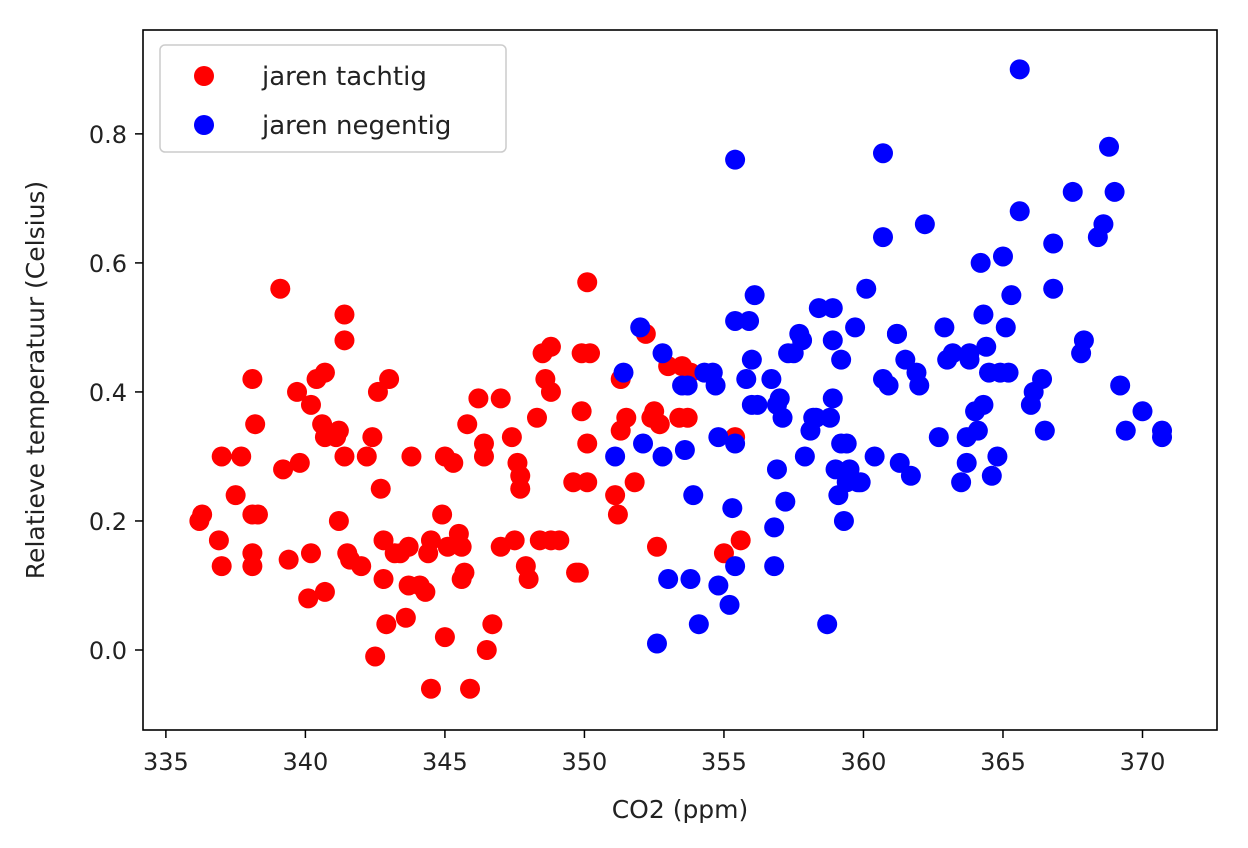  Describe the element at coordinates (108, 264) in the screenshot. I see `y-tick-label: 0.6` at that location.